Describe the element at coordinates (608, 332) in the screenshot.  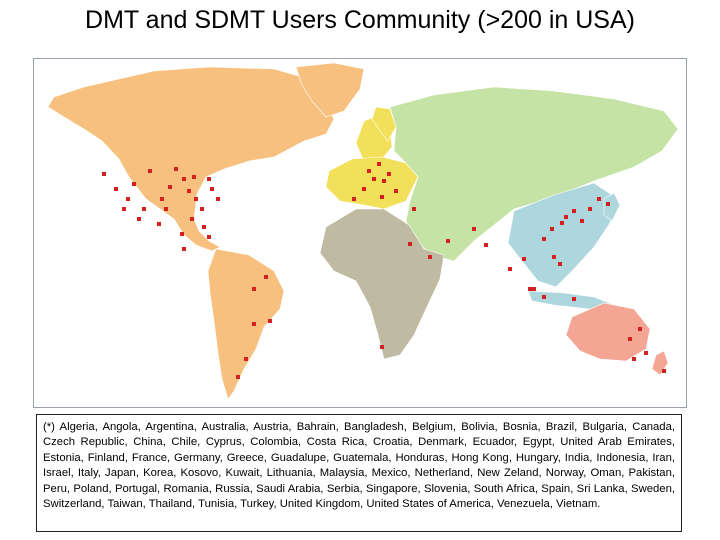
I see `region-oceania` at that location.